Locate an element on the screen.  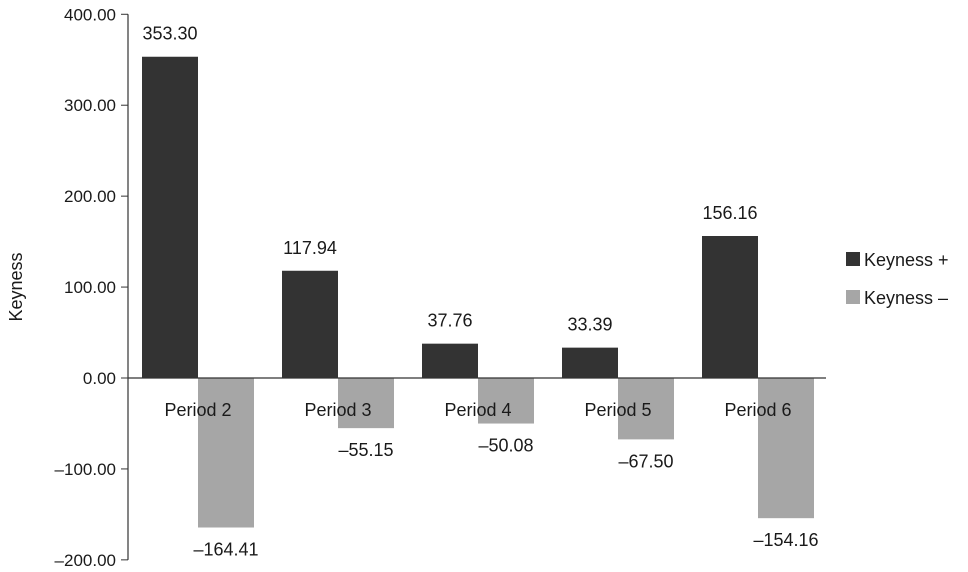
y-axis-title: Keyness is located at coordinates (16, 286).